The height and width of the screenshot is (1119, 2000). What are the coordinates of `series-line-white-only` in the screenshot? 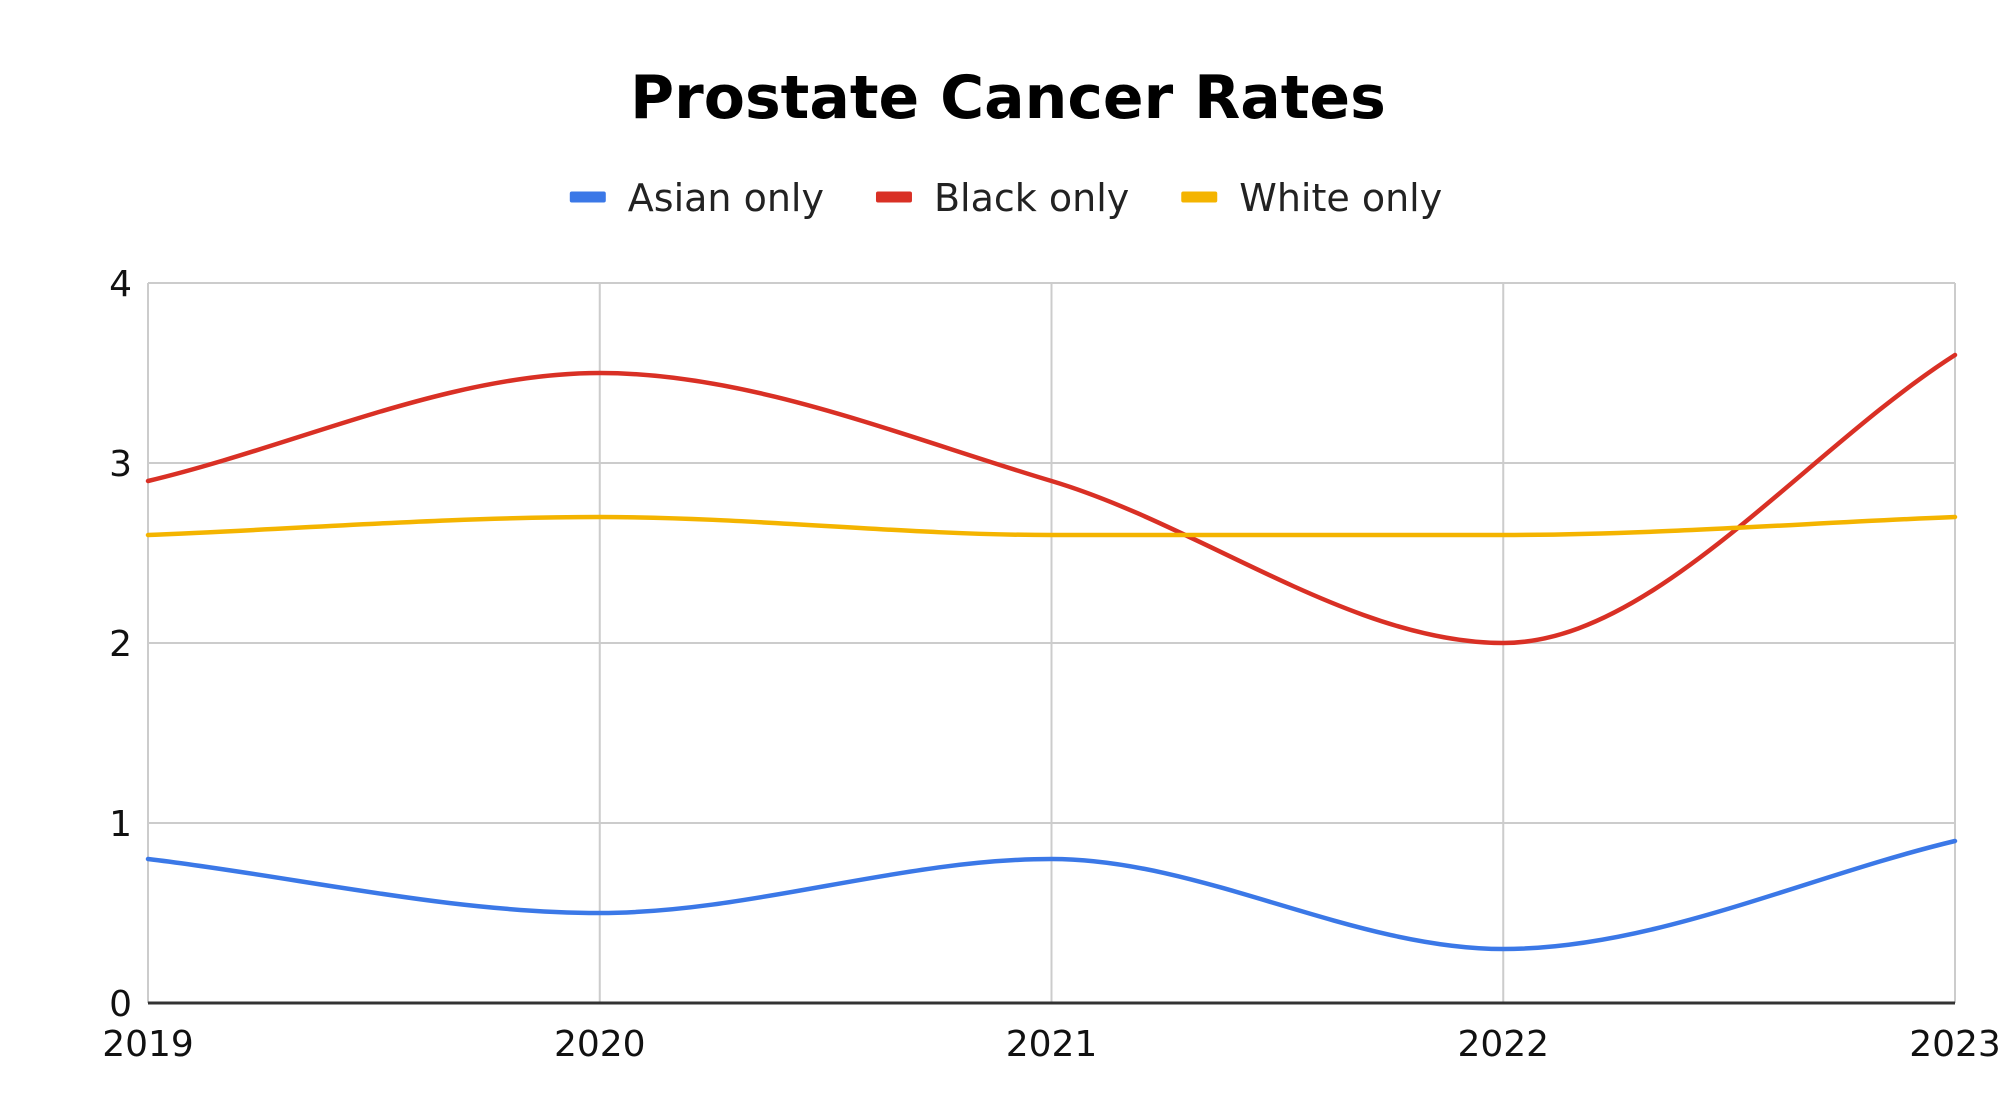 It's located at (1051, 526).